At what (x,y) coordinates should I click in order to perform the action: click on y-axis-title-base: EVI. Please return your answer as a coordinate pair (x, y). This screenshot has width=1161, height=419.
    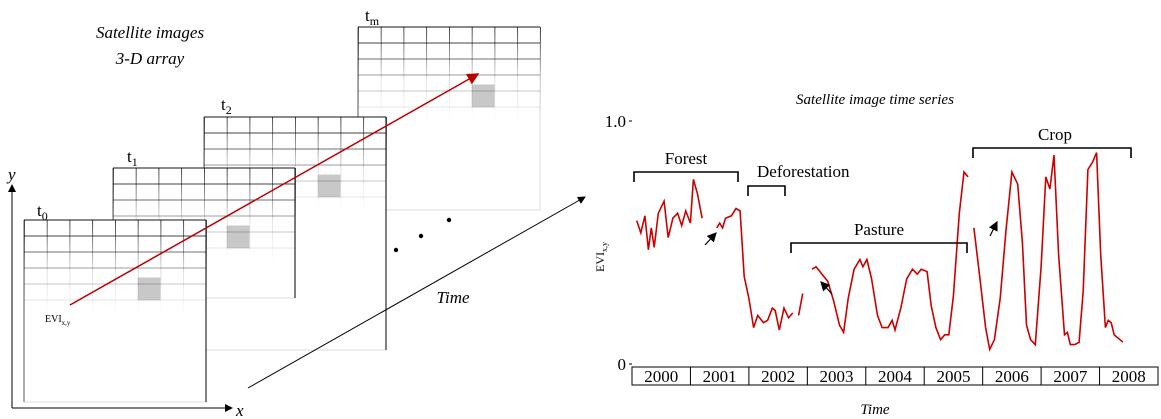
    Looking at the image, I should click on (600, 262).